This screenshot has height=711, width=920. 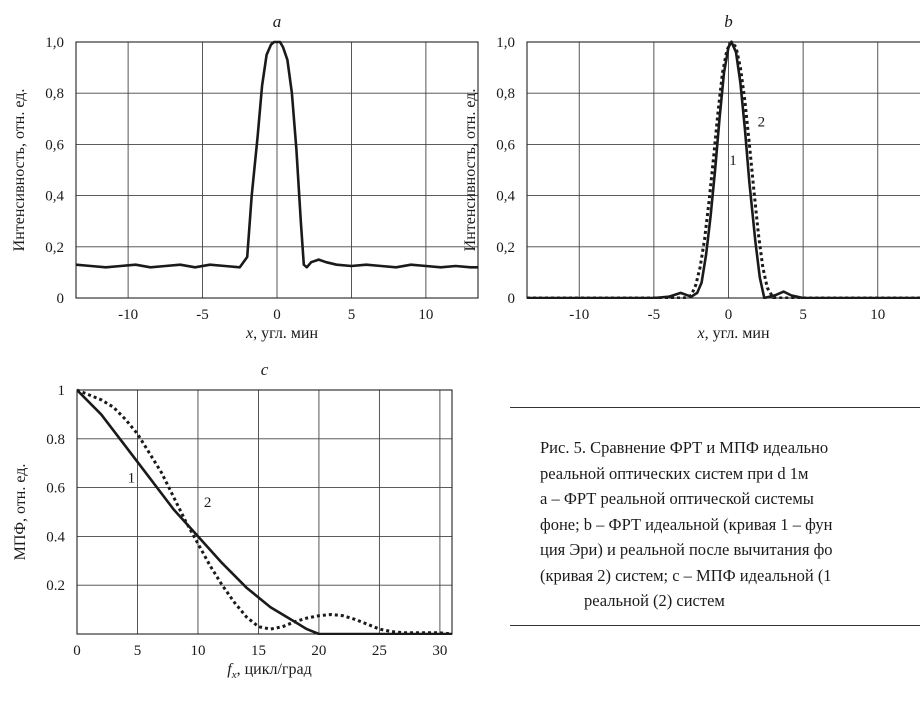 What do you see at coordinates (686, 549) in the screenshot?
I see `caption-line: ция Эри) и реальной после вычитания фо` at bounding box center [686, 549].